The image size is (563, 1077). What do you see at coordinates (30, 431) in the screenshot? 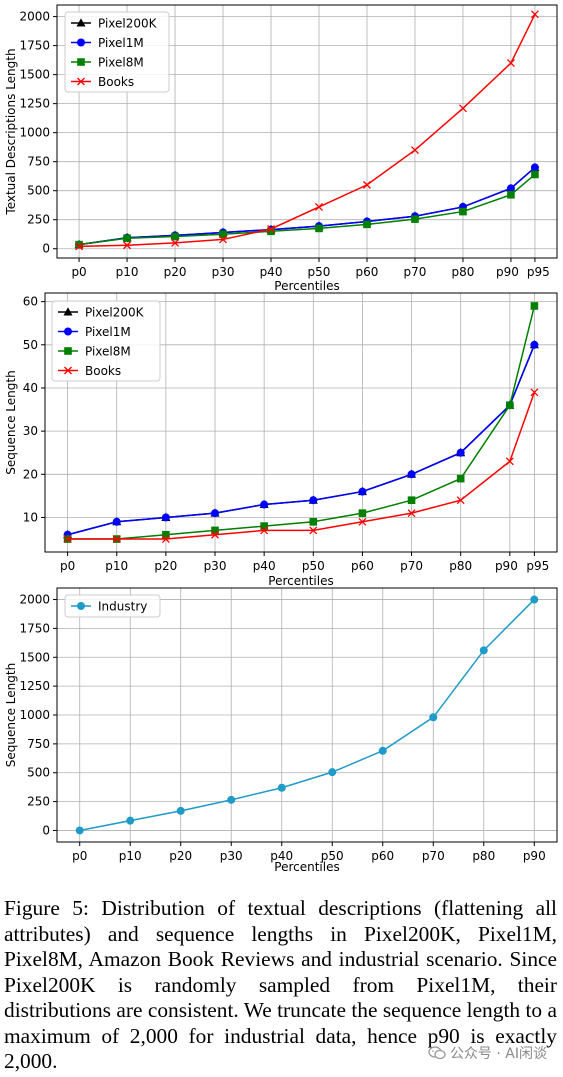
I see `y-tick-label: 30` at bounding box center [30, 431].